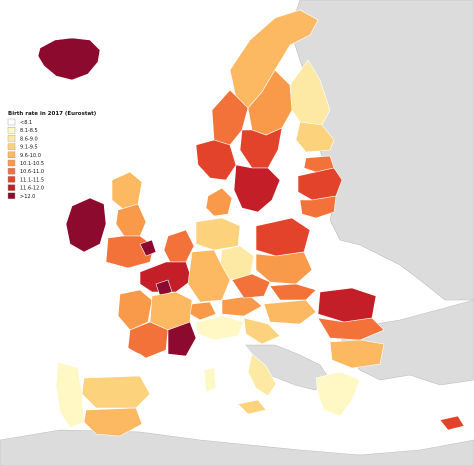 The height and width of the screenshot is (466, 474). What do you see at coordinates (26, 123) in the screenshot?
I see `legend-label: <8.1` at bounding box center [26, 123].